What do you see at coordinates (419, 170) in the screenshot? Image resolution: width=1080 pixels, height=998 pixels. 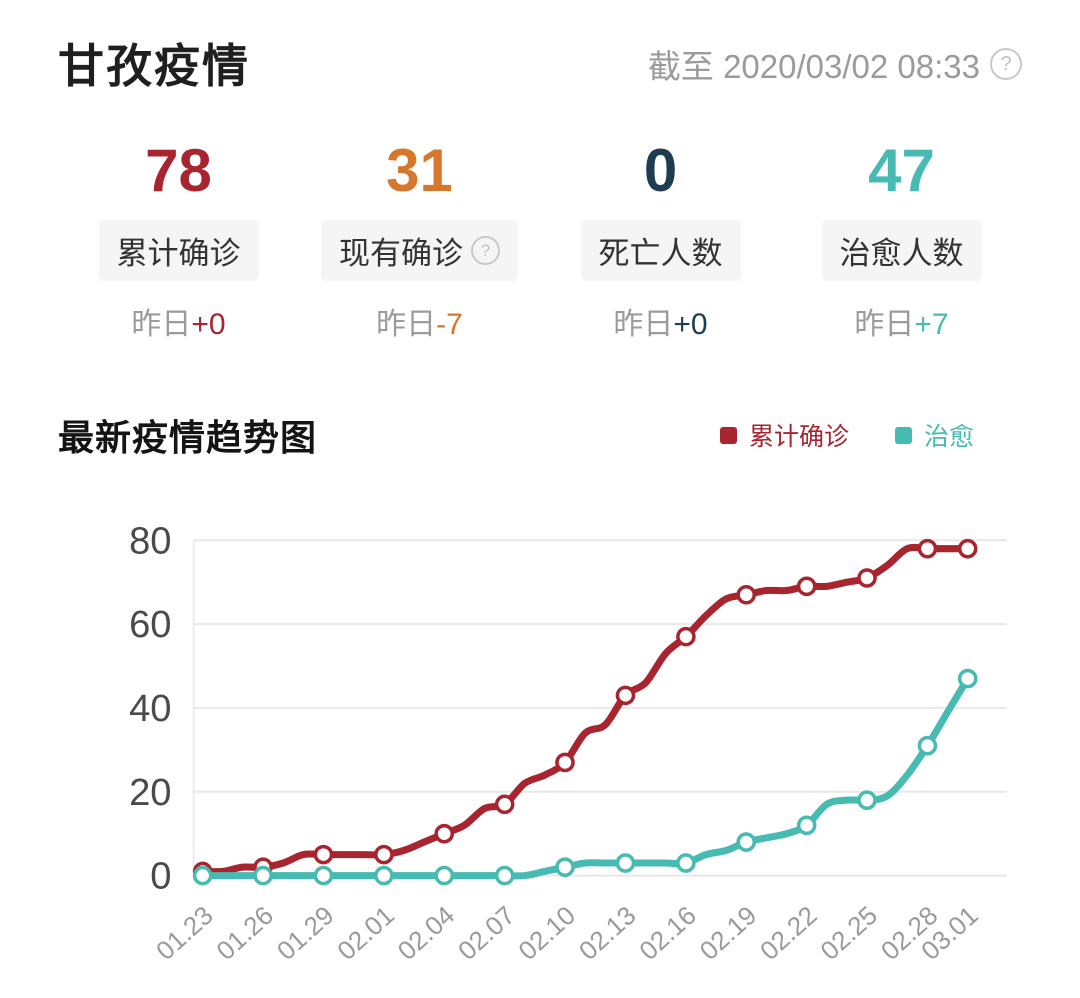 I see `stat-value: 31` at bounding box center [419, 170].